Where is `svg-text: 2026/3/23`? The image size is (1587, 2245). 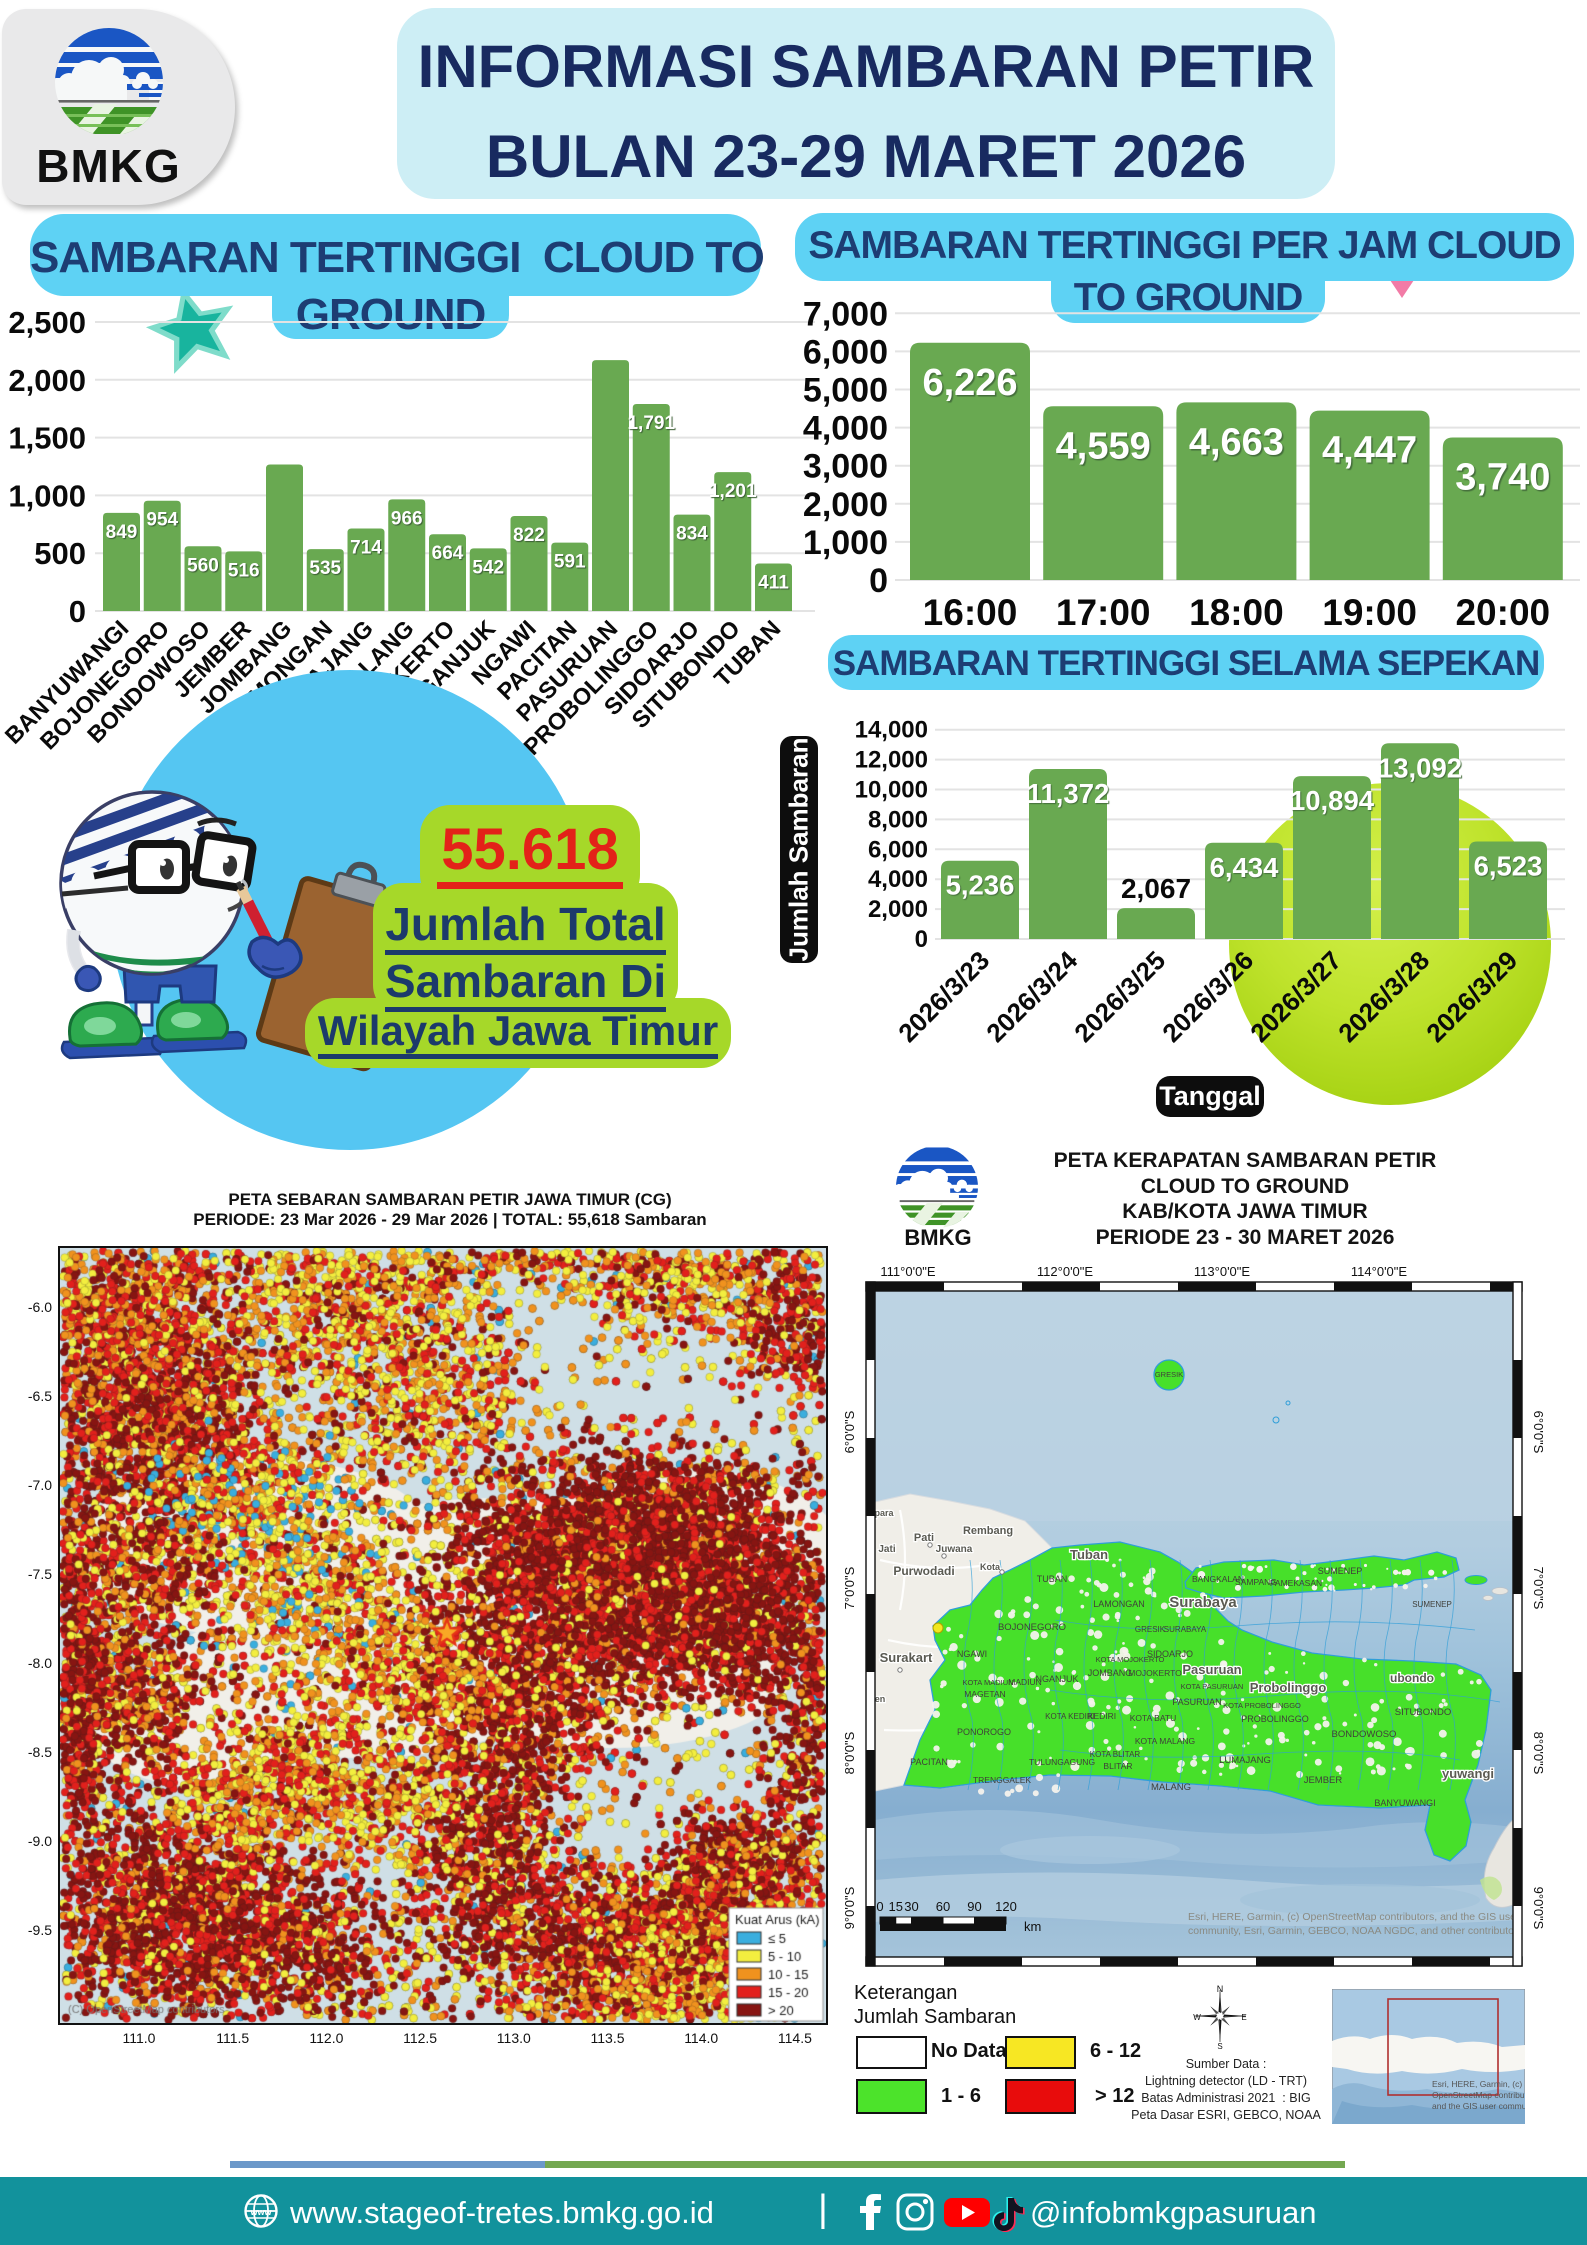 svg-text: 2026/3/23 is located at coordinates (943, 996).